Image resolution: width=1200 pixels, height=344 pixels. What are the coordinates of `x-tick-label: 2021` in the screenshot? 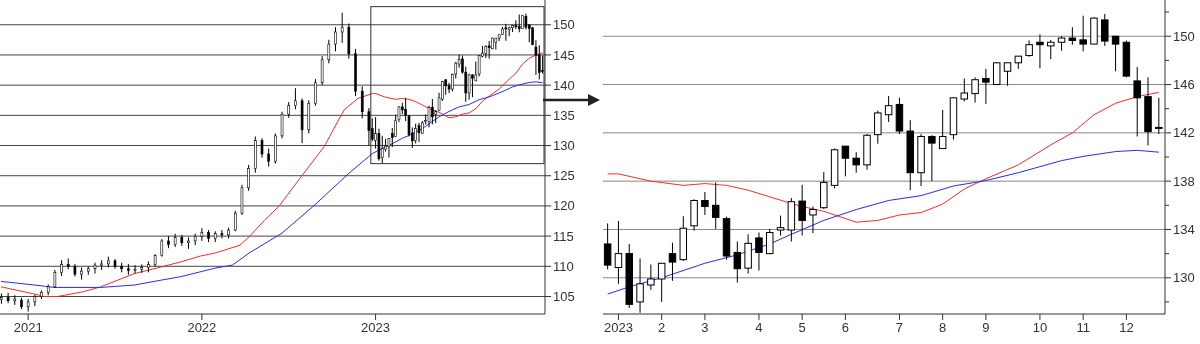 It's located at (28, 327).